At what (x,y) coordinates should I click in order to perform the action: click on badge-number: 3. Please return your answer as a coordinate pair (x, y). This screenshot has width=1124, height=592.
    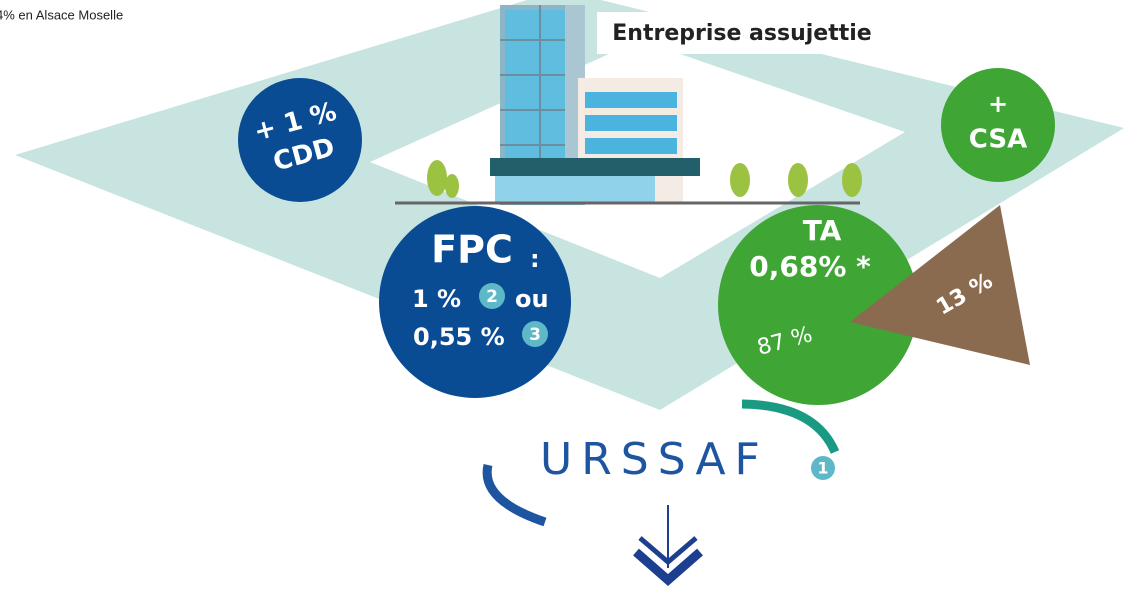
    Looking at the image, I should click on (535, 335).